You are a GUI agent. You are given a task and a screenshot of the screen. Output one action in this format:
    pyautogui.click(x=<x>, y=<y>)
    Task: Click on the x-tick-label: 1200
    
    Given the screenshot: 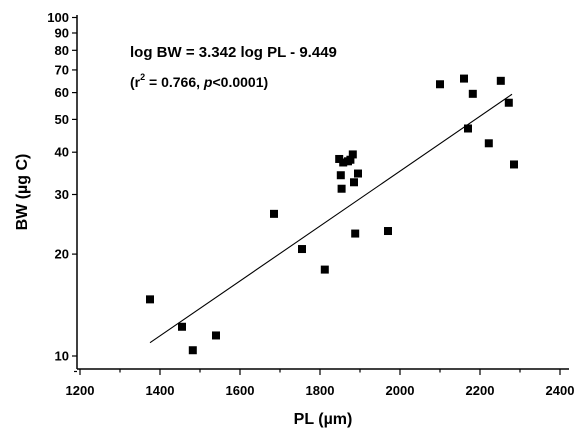 What is the action you would take?
    pyautogui.click(x=80, y=390)
    